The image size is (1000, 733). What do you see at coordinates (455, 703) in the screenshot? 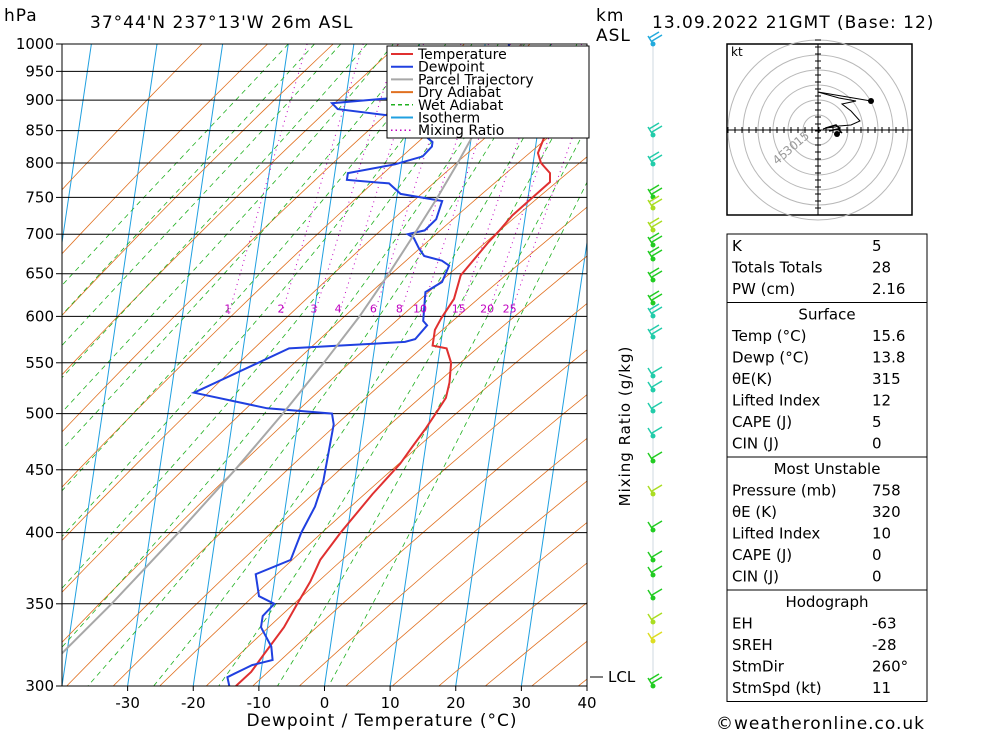
I see `x-tick-label: 20` at bounding box center [455, 703].